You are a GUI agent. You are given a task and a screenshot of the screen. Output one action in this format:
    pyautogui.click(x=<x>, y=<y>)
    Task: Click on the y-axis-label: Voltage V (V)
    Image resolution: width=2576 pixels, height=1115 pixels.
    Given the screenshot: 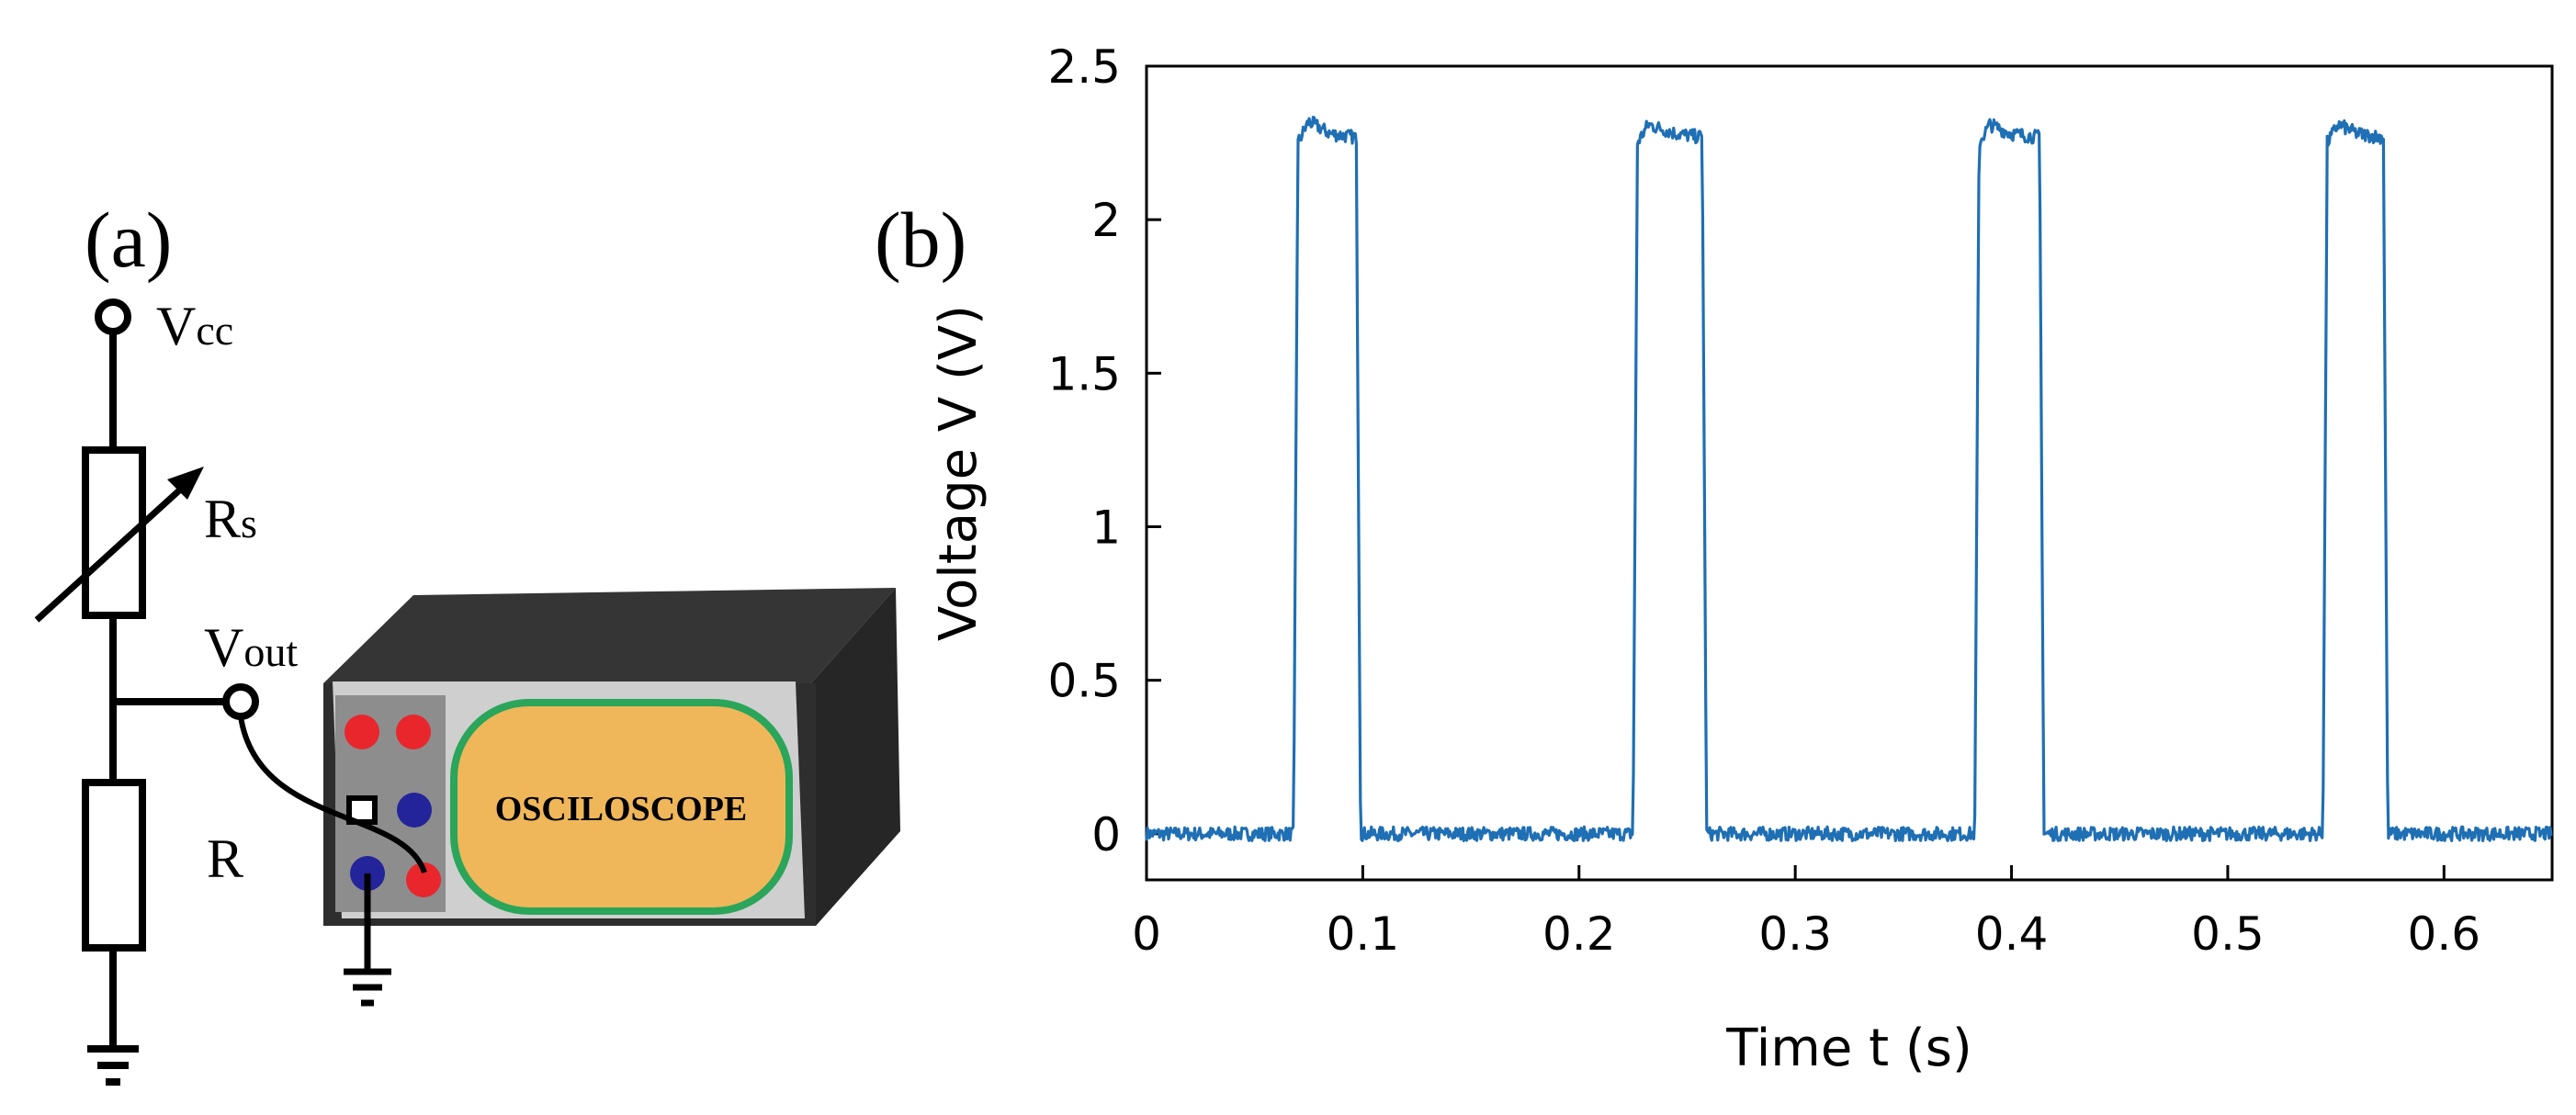 What is the action you would take?
    pyautogui.click(x=959, y=473)
    